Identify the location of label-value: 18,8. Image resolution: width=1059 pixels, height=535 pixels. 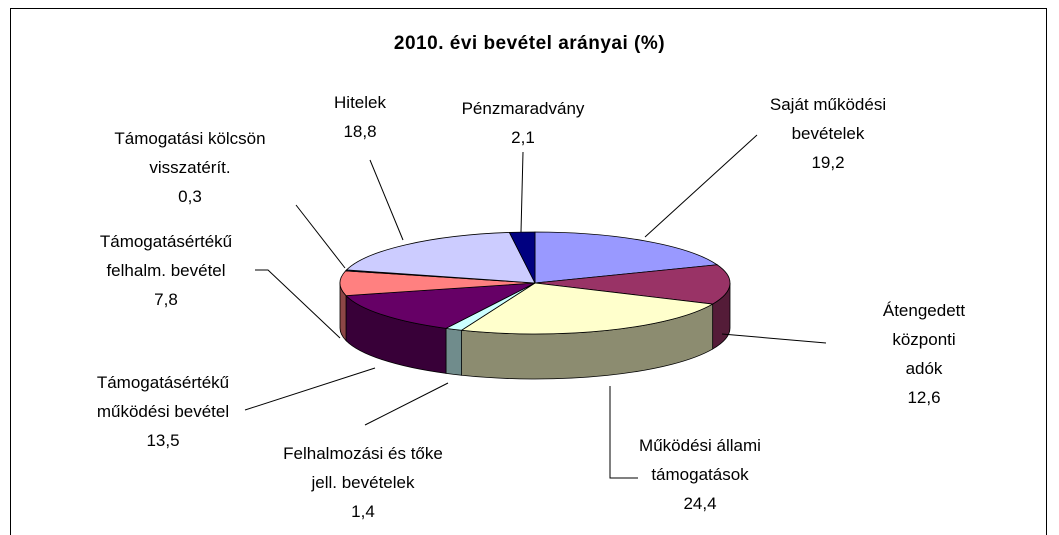
(360, 131).